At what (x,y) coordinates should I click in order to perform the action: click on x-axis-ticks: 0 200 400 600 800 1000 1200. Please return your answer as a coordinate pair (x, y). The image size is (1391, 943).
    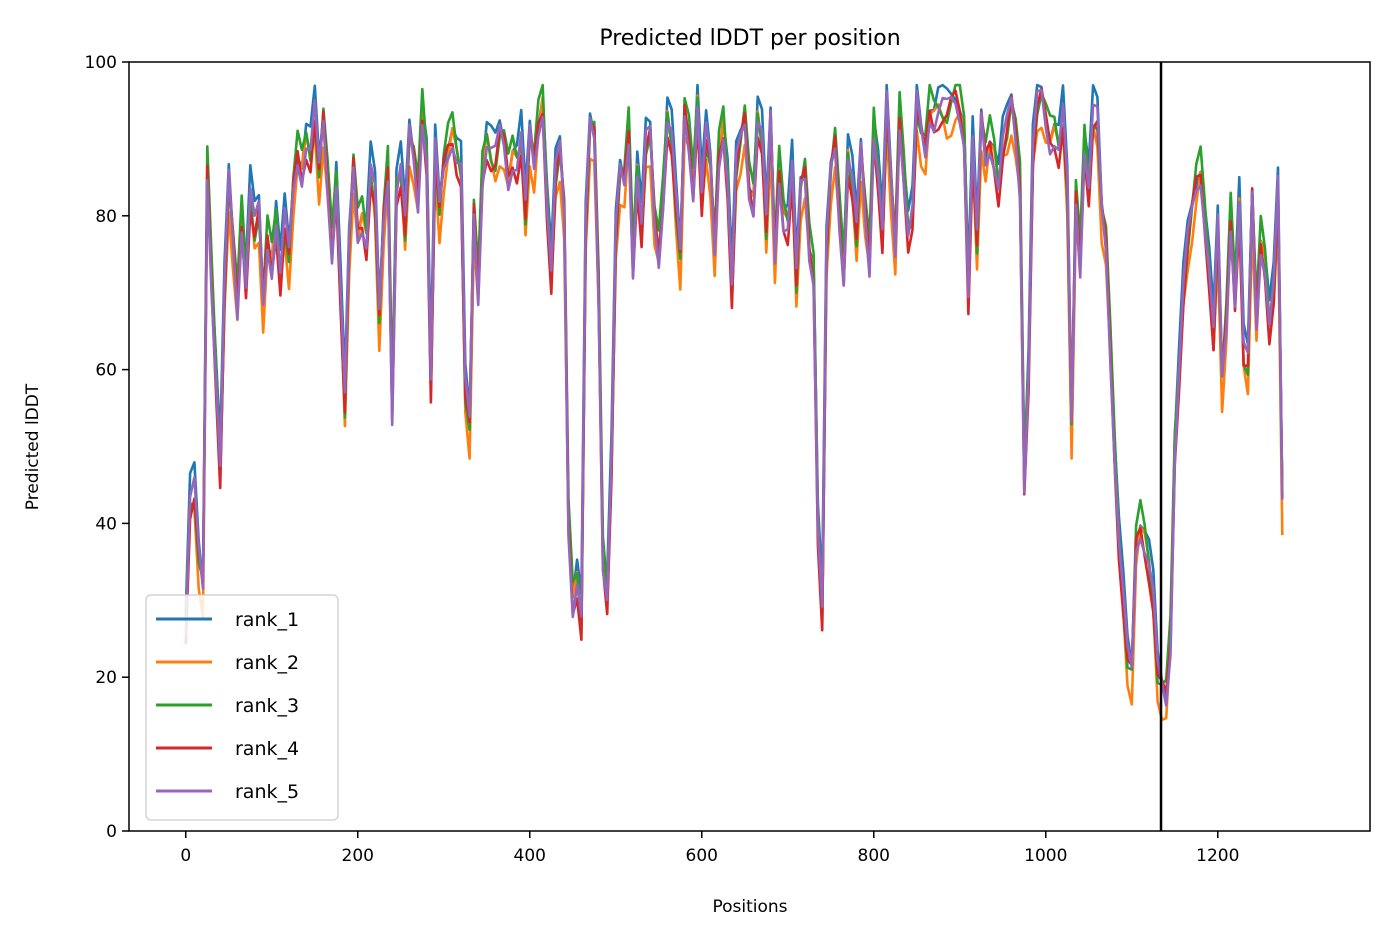
    Looking at the image, I should click on (709, 848).